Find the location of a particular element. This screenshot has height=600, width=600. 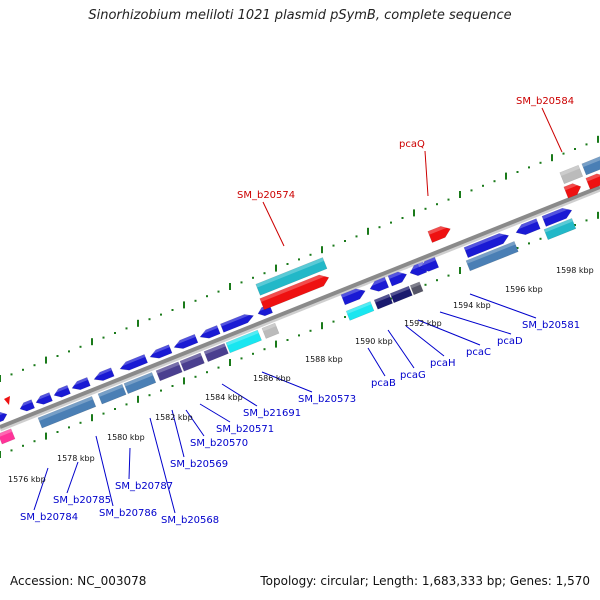

scale-label: 1576 kbp is located at coordinates (27, 479).